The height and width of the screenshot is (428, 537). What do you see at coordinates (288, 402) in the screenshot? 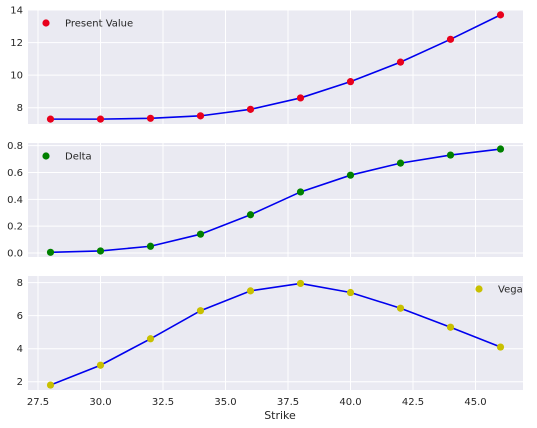
I see `x-tick-label: 37.5` at bounding box center [288, 402].